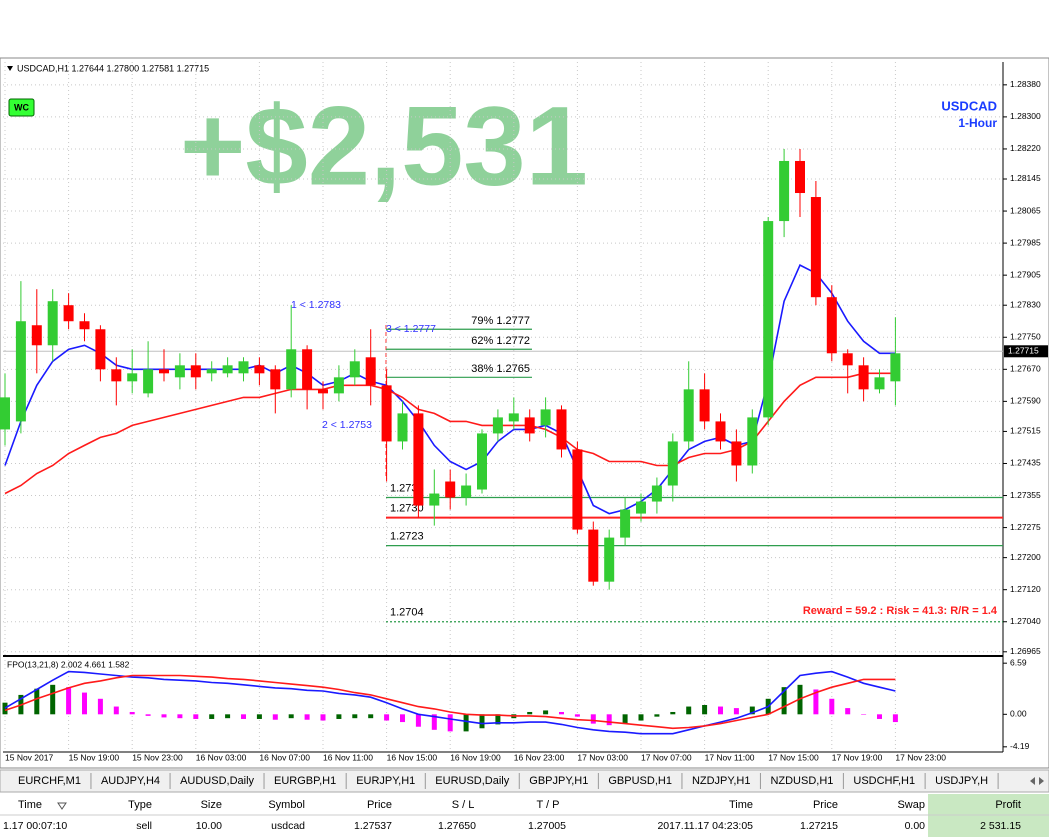  I want to click on tab: USDJPY,H, so click(961, 781).